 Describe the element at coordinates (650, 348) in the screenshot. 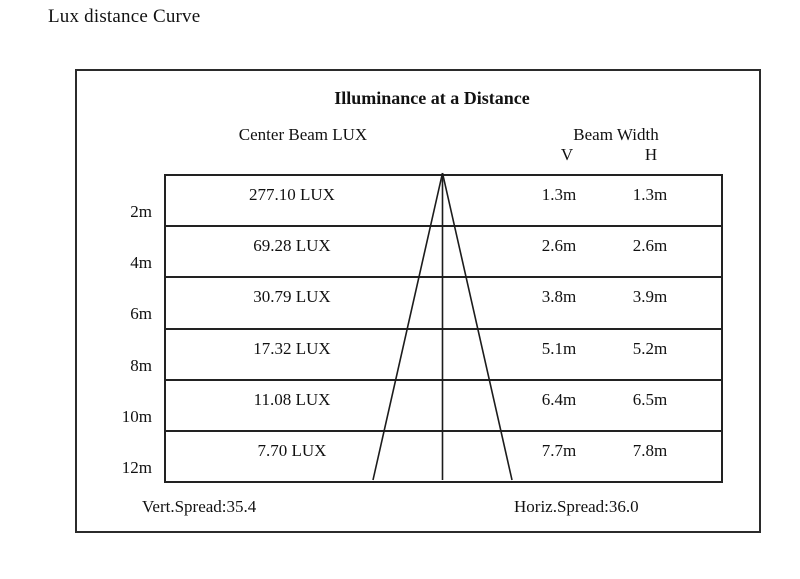

I see `beam-width-h-value: 5.2m` at that location.